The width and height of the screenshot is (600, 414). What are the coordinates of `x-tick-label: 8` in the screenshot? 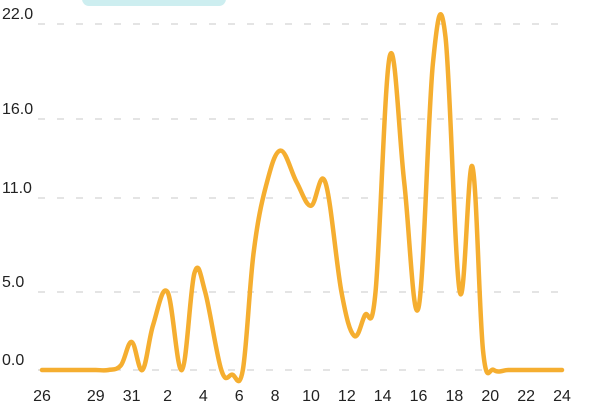 It's located at (275, 396).